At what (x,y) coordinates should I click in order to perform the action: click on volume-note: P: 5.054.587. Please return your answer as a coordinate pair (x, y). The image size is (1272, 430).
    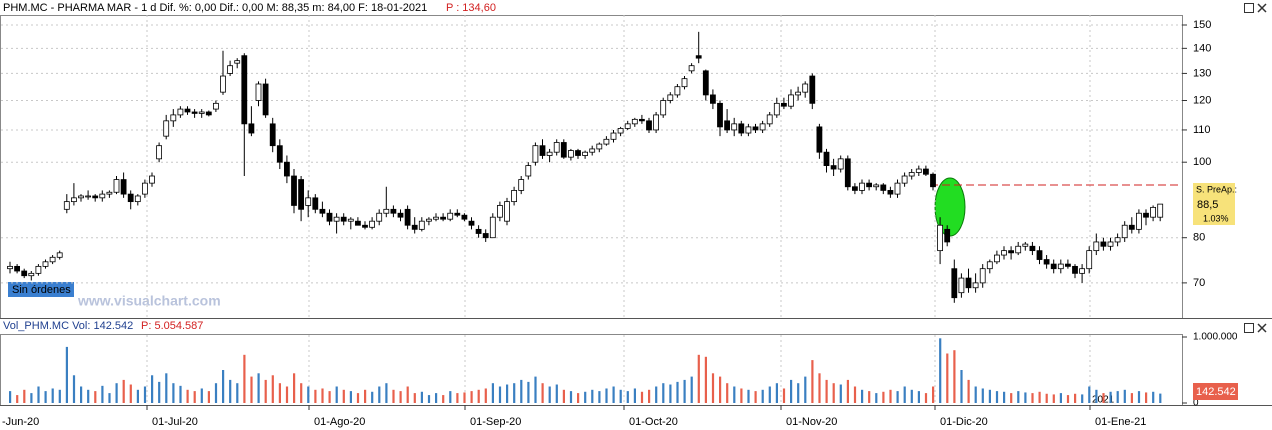
    Looking at the image, I should click on (172, 326).